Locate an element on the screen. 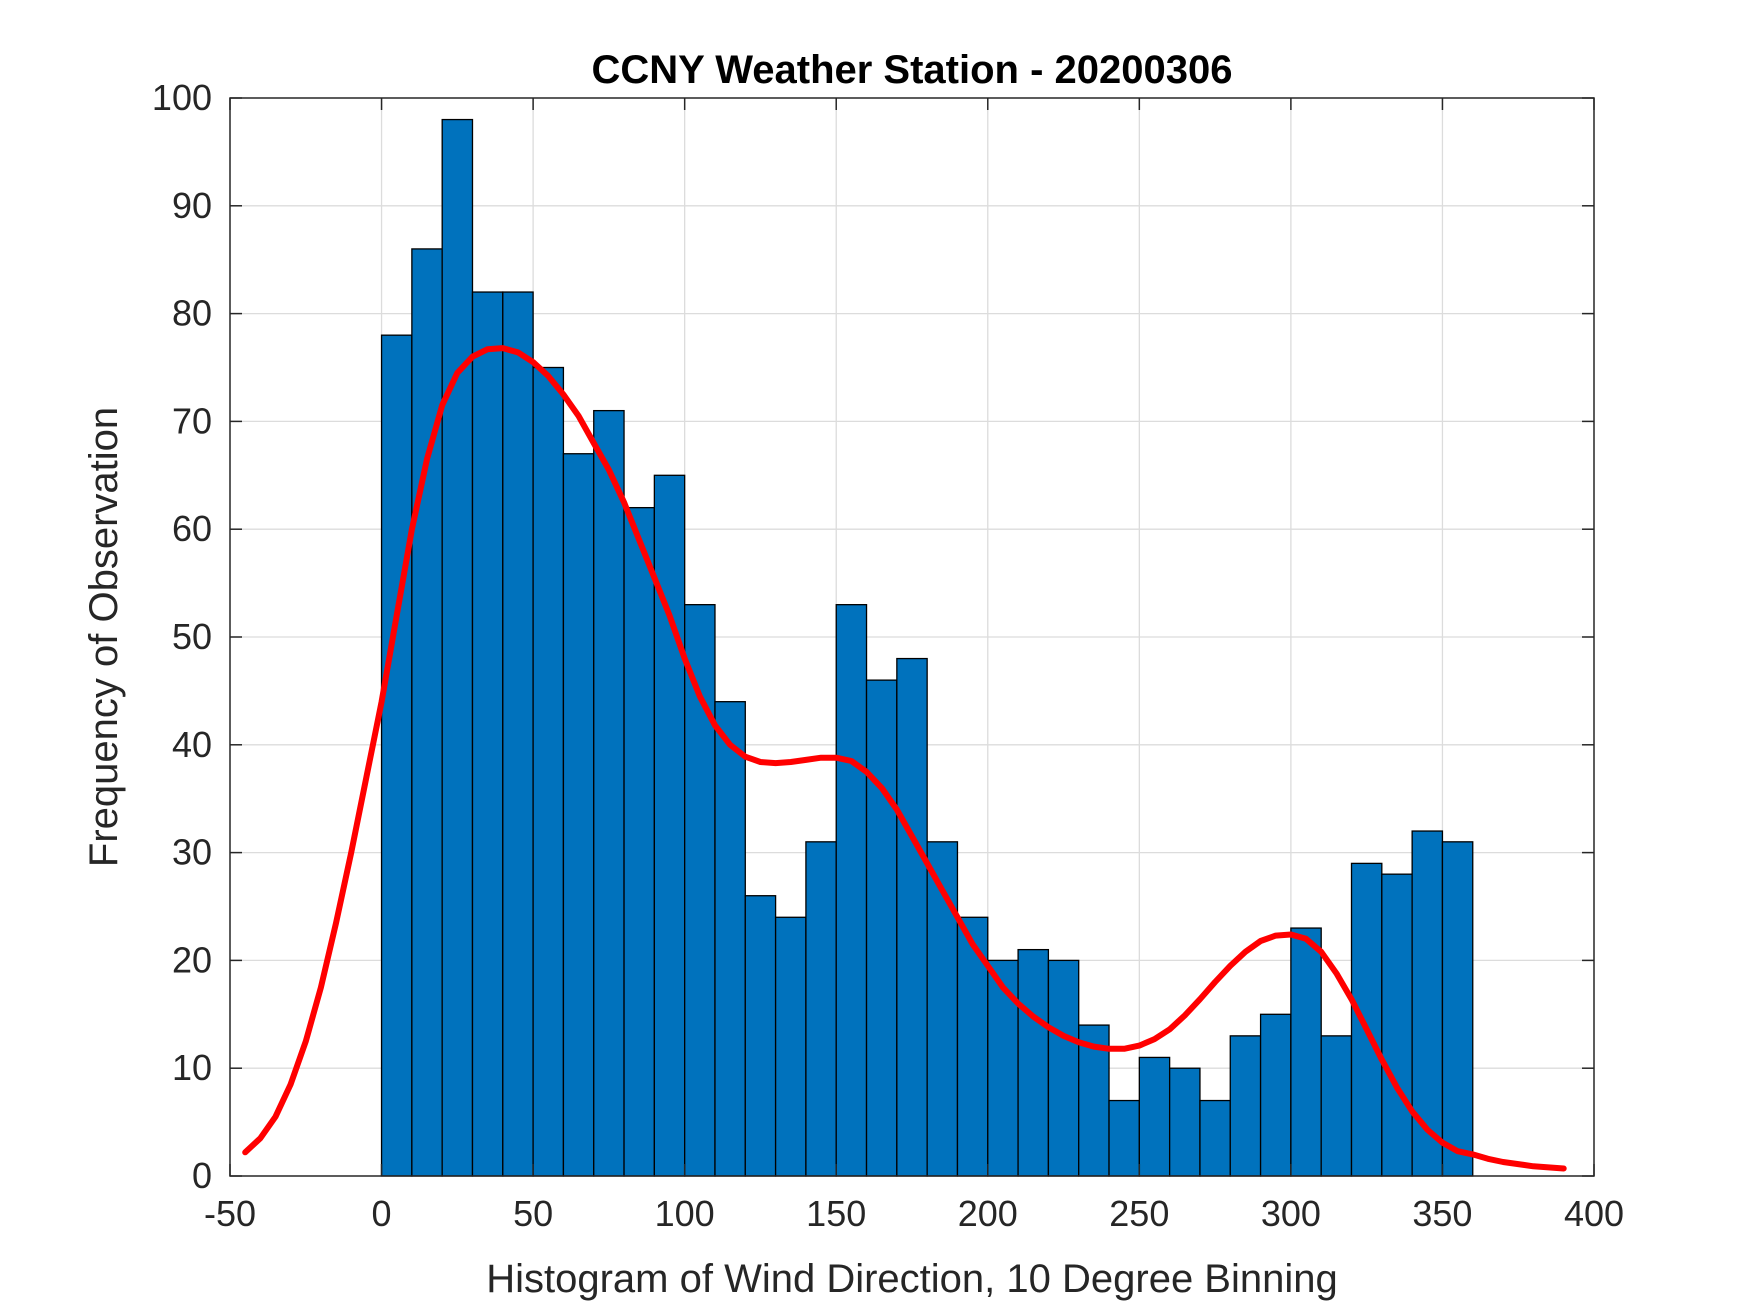  x-tick-label: 50 is located at coordinates (533, 1213).